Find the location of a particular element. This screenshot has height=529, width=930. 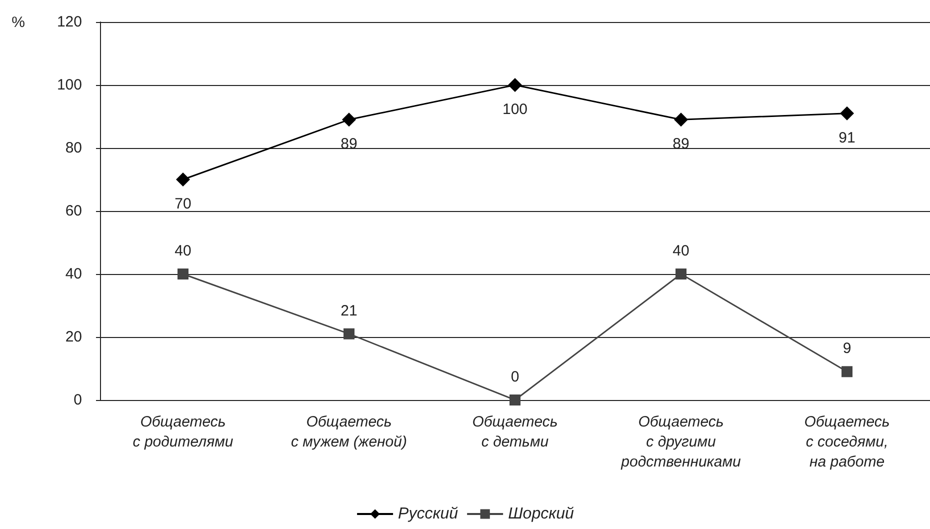

x-tick-label: Общаетесь с соседями, на работе is located at coordinates (847, 442).